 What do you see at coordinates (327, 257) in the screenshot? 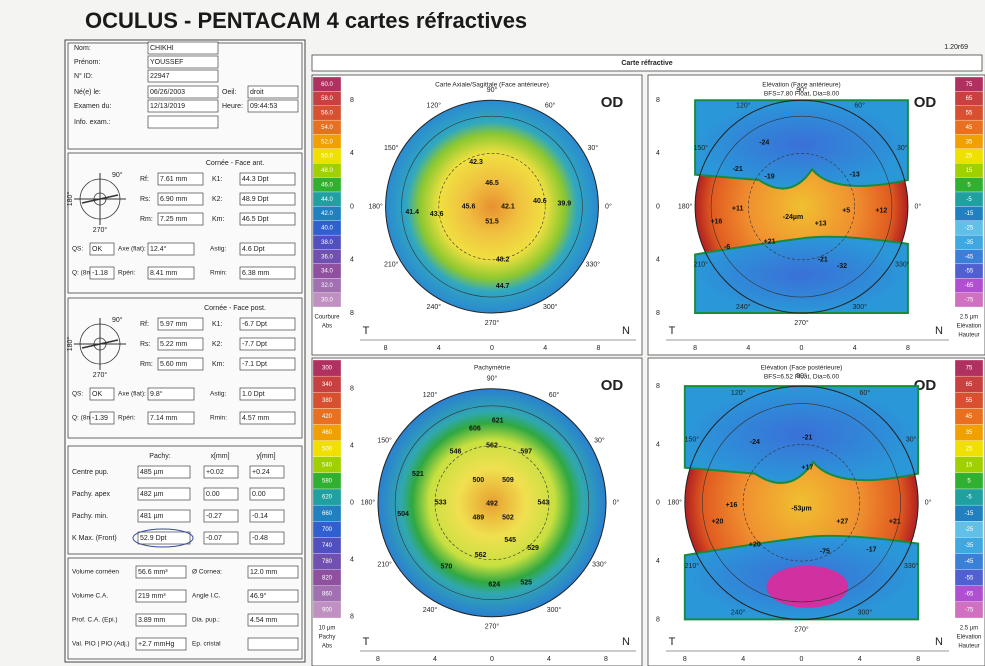
I see `scale-label: 36.0` at bounding box center [327, 257].